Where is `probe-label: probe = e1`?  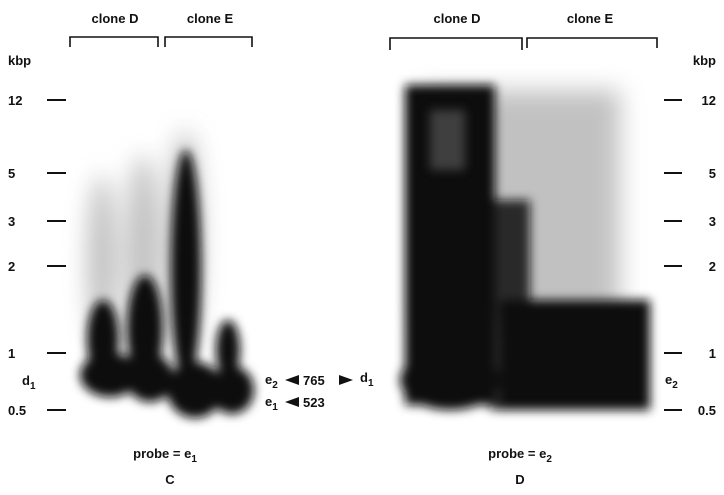 probe-label: probe = e1 is located at coordinates (165, 455).